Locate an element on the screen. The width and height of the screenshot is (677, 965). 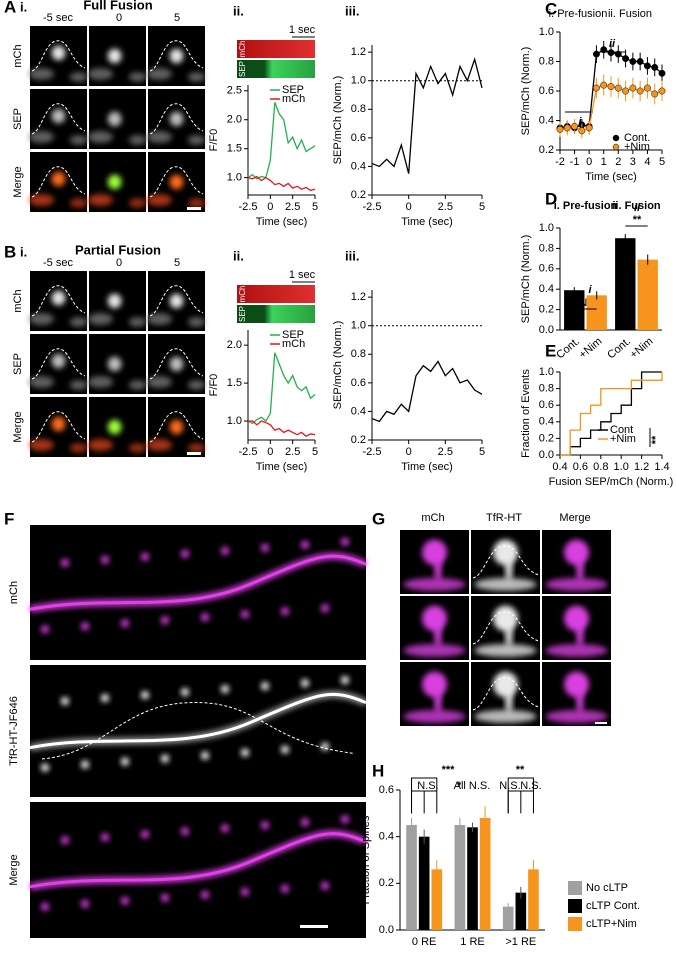
micrograph is located at coordinates (198, 592).